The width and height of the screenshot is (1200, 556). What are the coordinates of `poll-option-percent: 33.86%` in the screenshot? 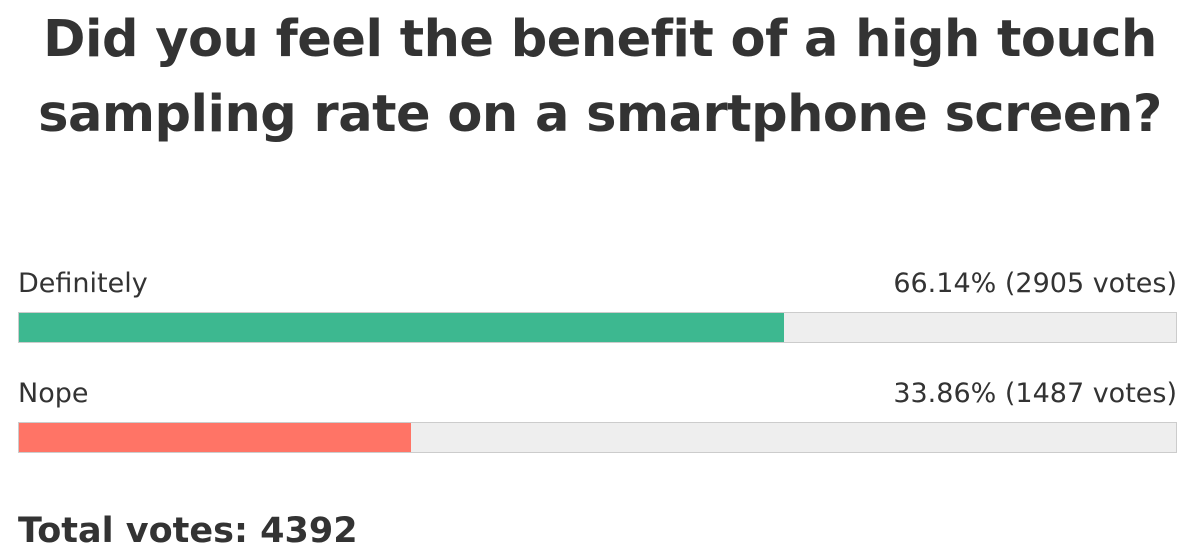 It's located at (945, 393).